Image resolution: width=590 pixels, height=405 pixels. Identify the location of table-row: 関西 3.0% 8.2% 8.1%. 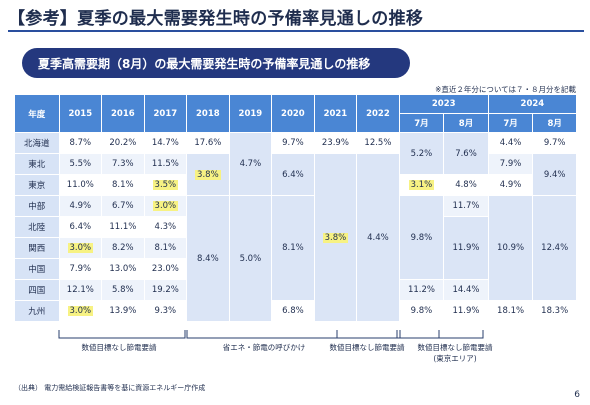
(295, 248).